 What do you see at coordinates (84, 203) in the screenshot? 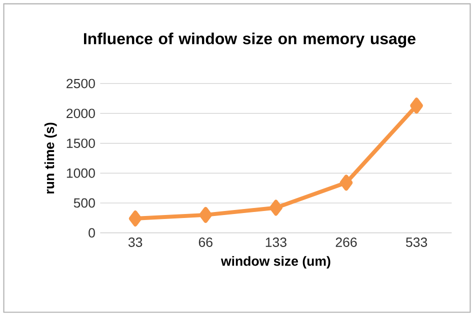
I see `y-tick-label: 500` at bounding box center [84, 203].